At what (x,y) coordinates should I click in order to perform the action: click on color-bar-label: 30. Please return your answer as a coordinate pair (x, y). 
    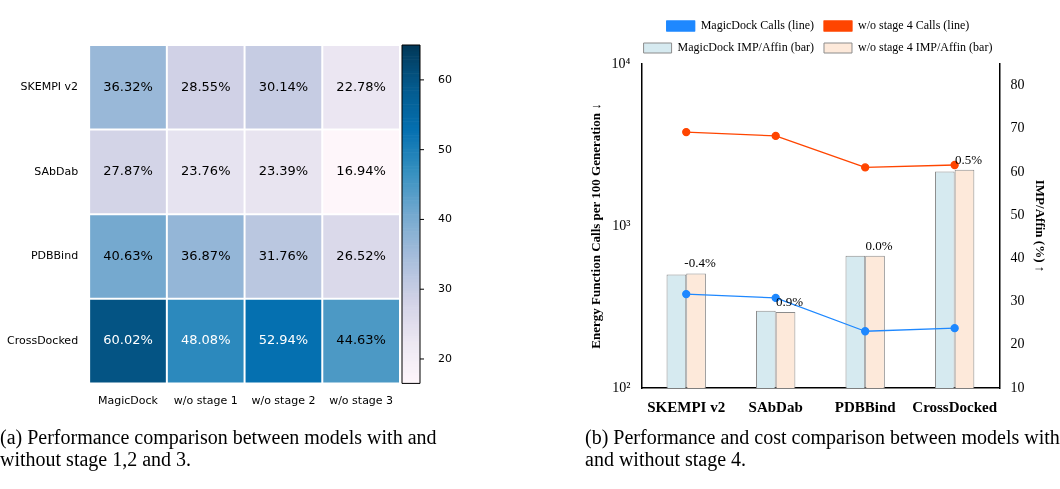
    Looking at the image, I should click on (445, 289).